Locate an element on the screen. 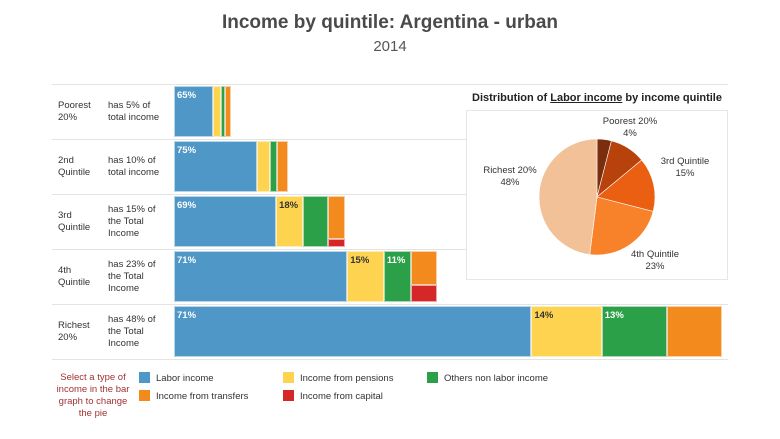 This screenshot has width=780, height=439. legend-label: Income from transfers is located at coordinates (202, 396).